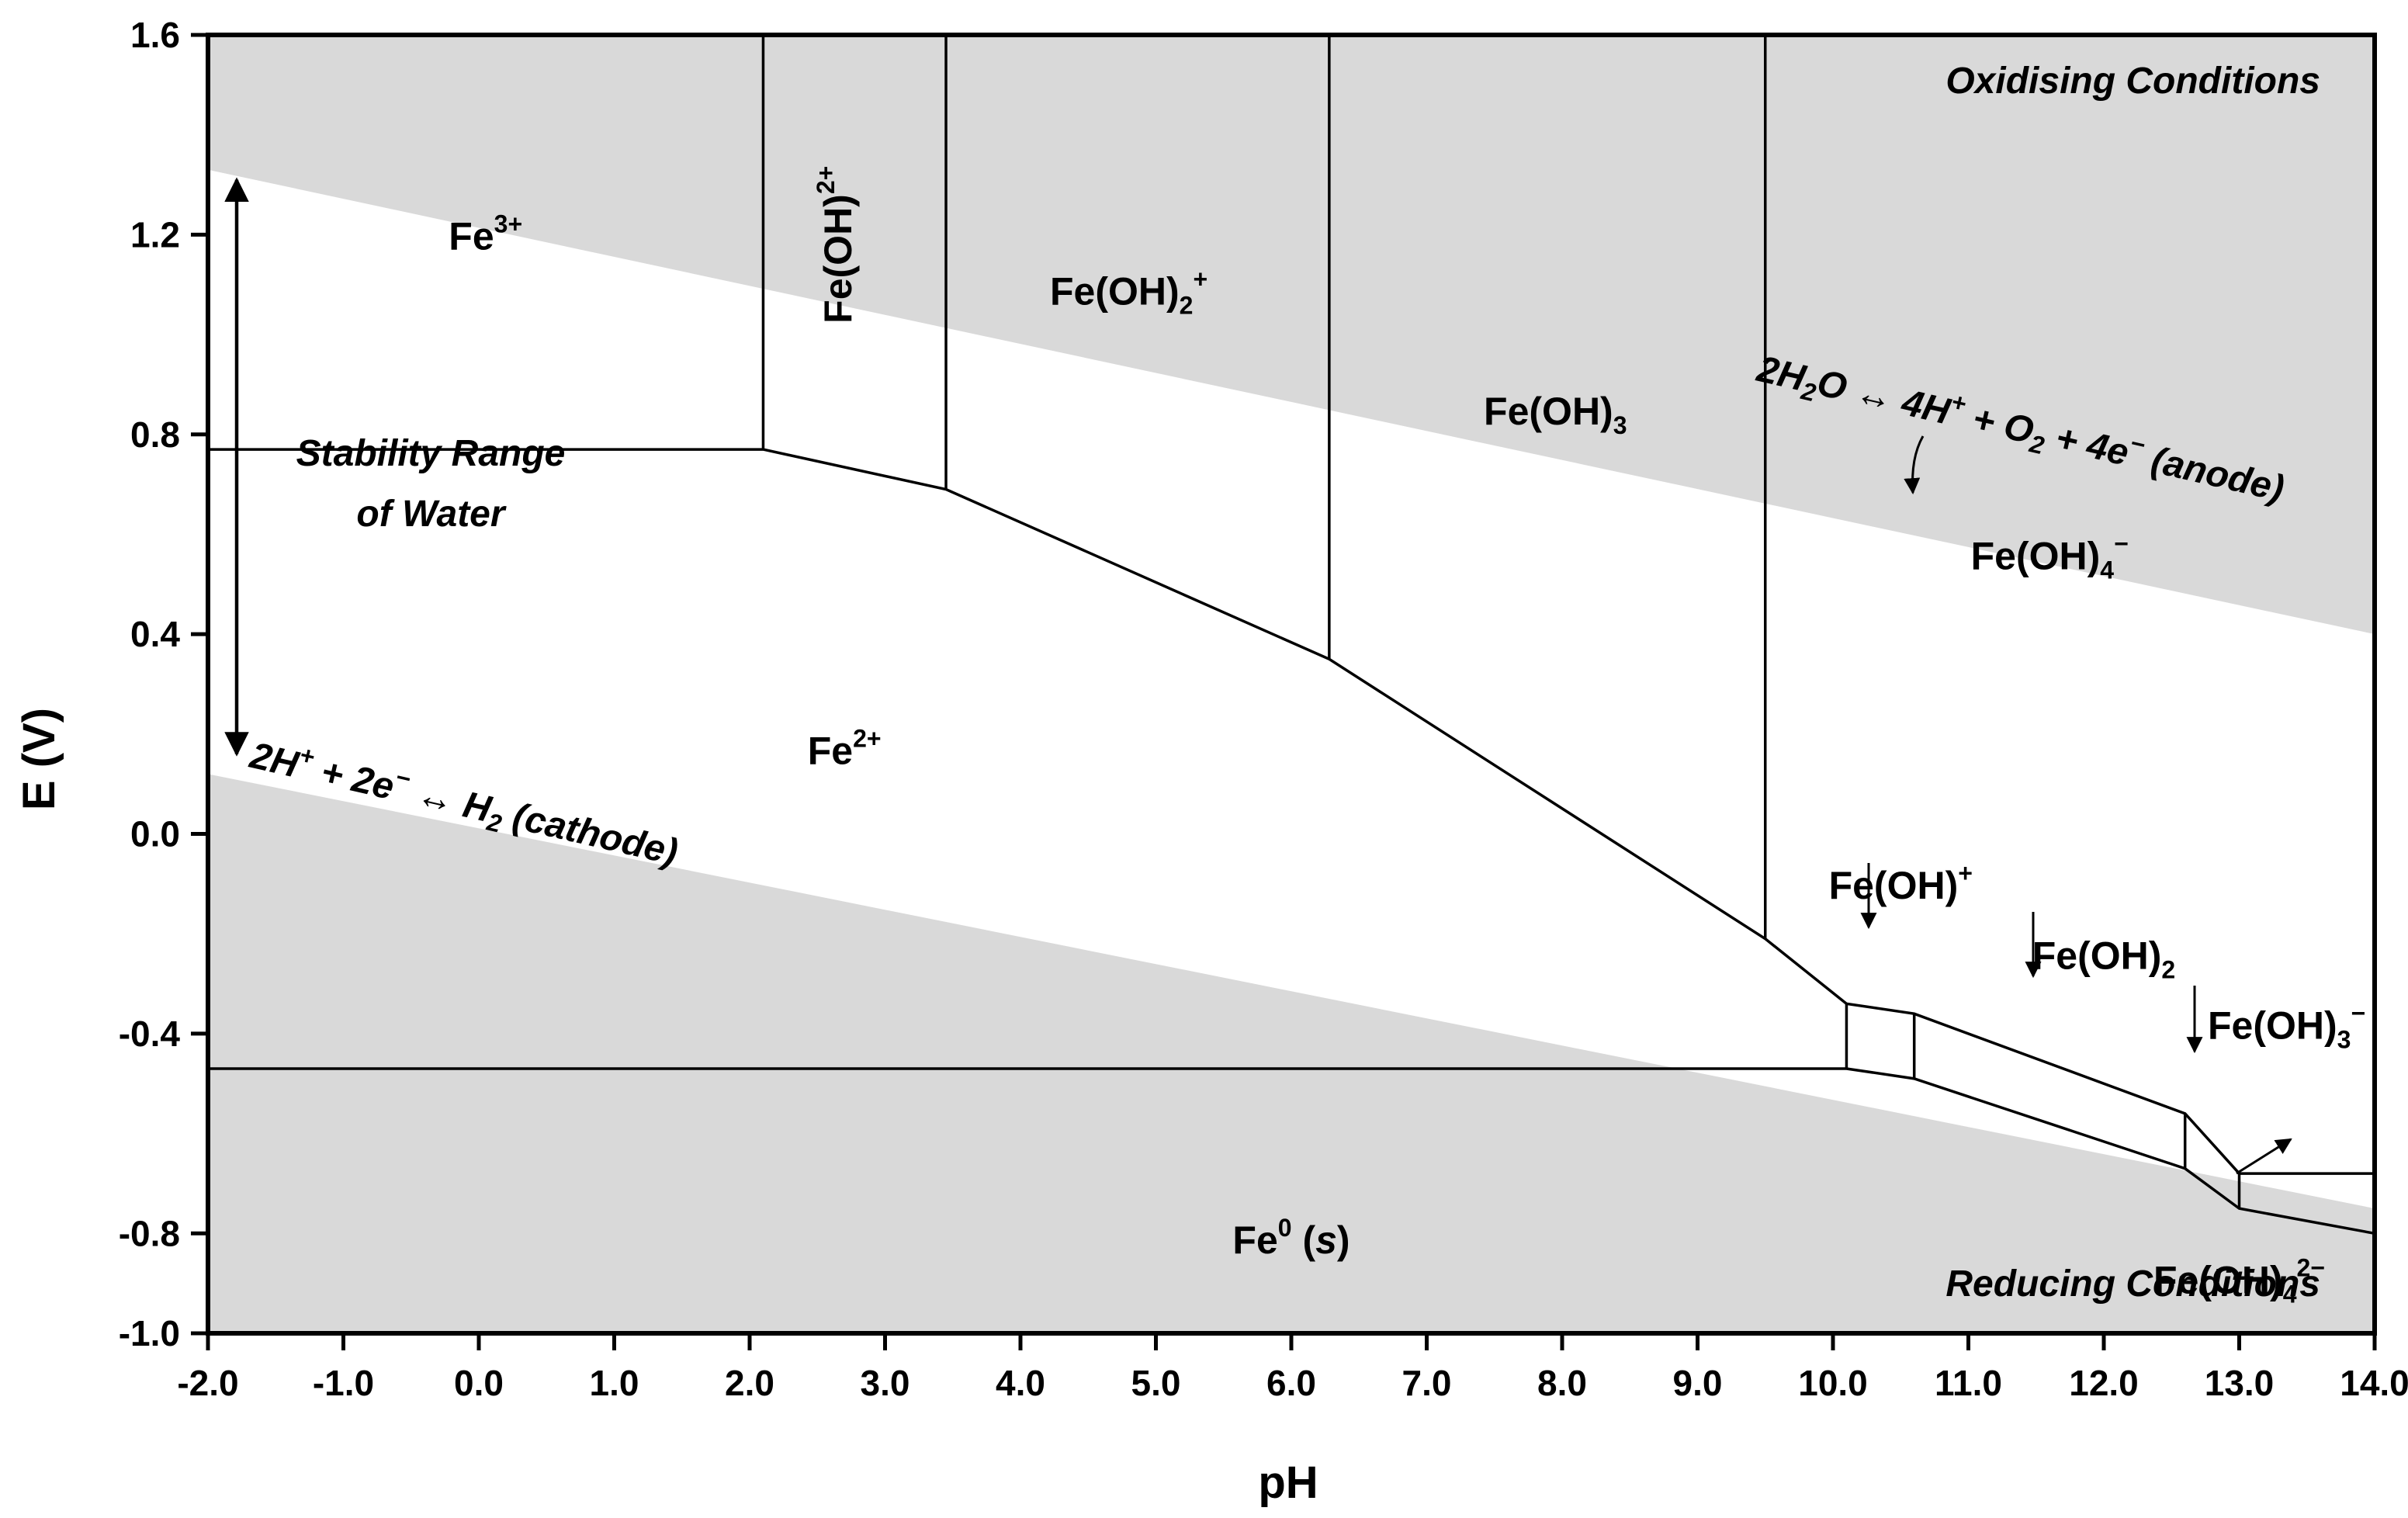  What do you see at coordinates (2133, 1284) in the screenshot?
I see `reducing-conditions-label: Reducing Conditions` at bounding box center [2133, 1284].